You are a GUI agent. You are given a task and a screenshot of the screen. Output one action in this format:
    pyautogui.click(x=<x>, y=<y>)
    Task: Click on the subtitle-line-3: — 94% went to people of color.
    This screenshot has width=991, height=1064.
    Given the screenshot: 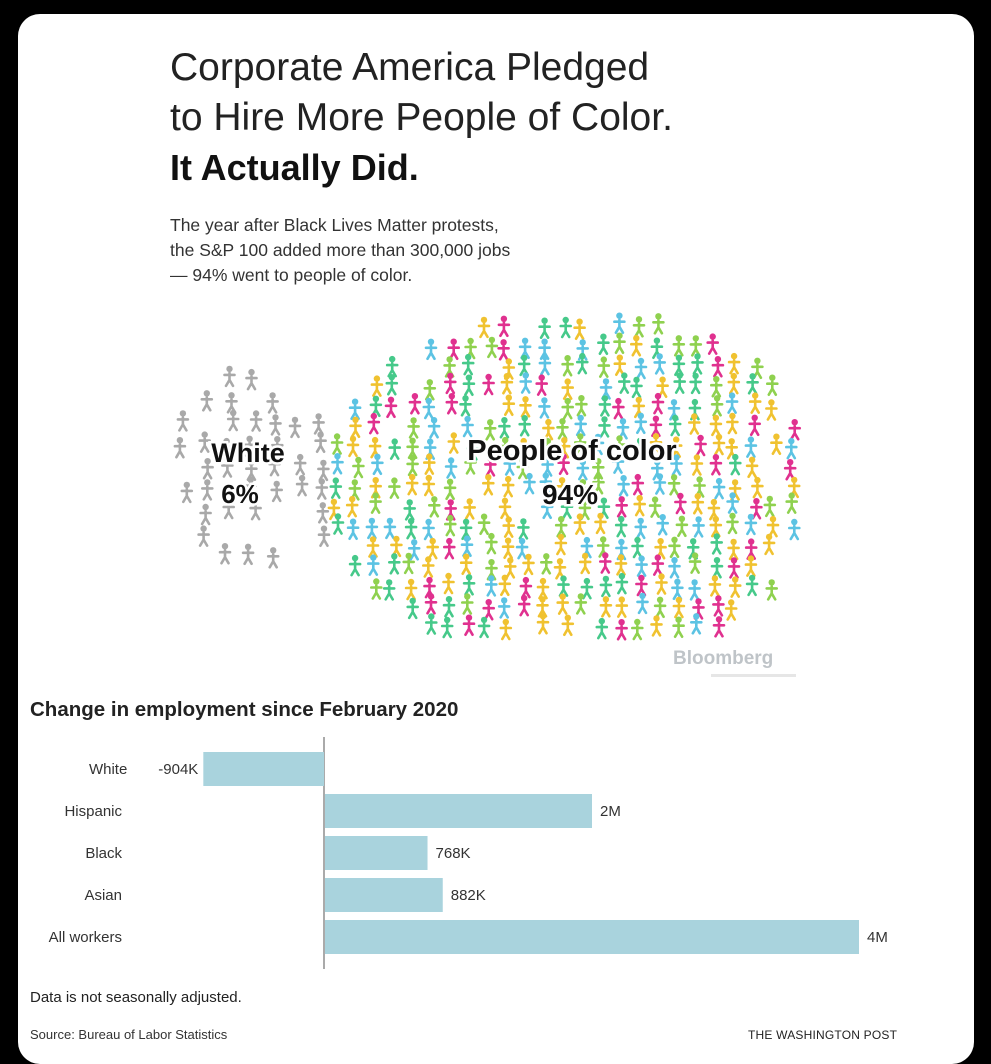 What is the action you would take?
    pyautogui.click(x=291, y=275)
    